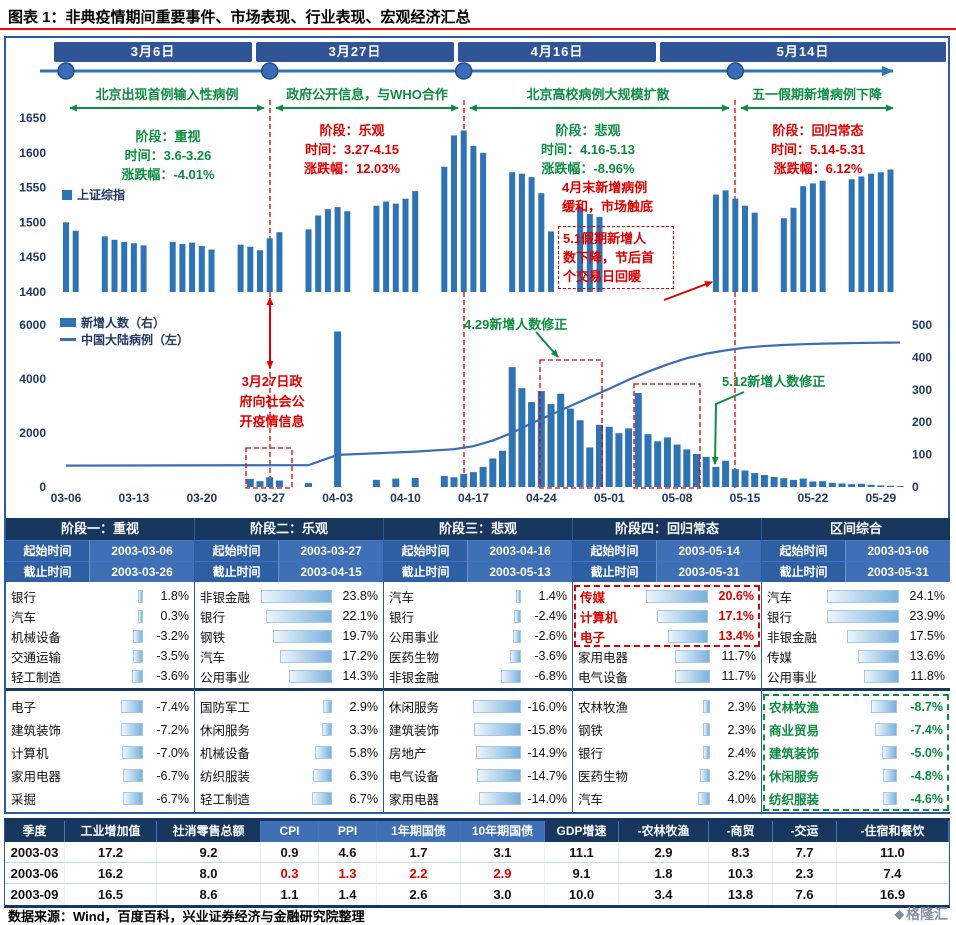 This screenshot has width=956, height=925. I want to click on industry-change-value: 13.4%, so click(736, 636).